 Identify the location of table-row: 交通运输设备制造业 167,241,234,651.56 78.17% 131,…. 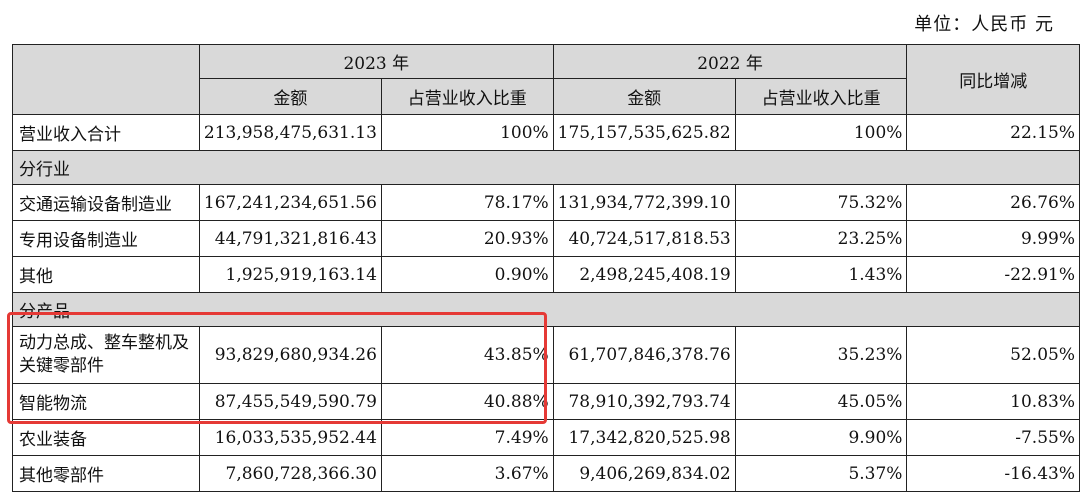
(546, 202).